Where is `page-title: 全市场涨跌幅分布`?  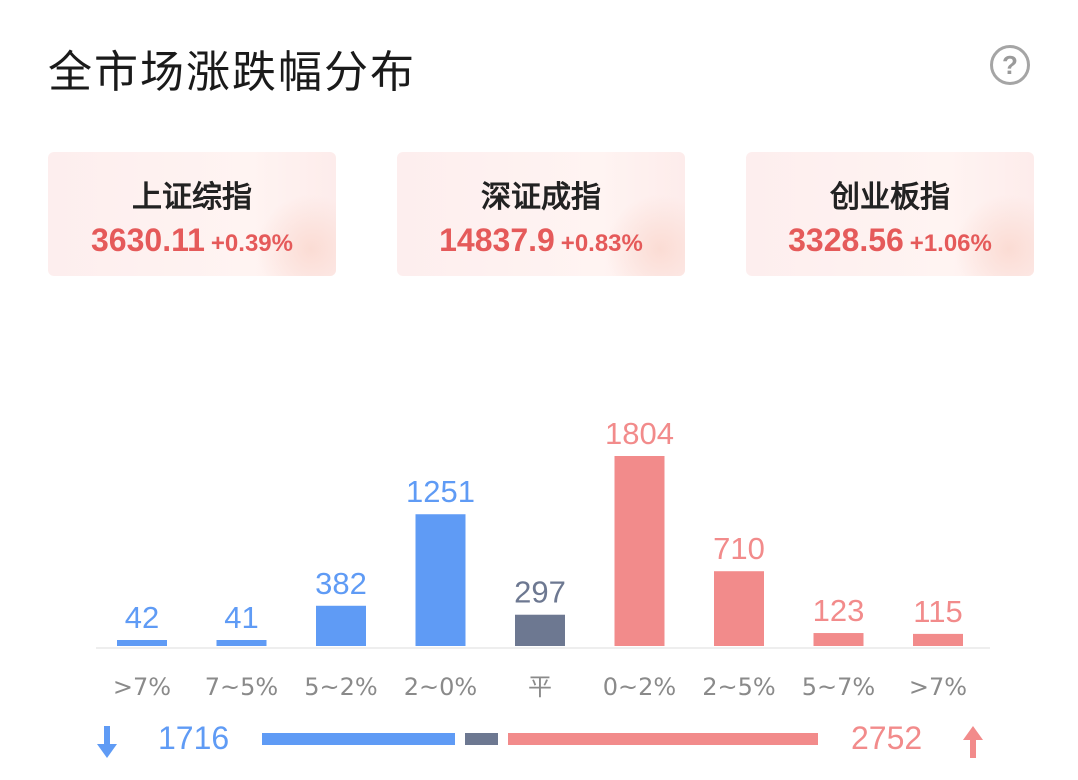
page-title: 全市场涨跌幅分布 is located at coordinates (232, 72).